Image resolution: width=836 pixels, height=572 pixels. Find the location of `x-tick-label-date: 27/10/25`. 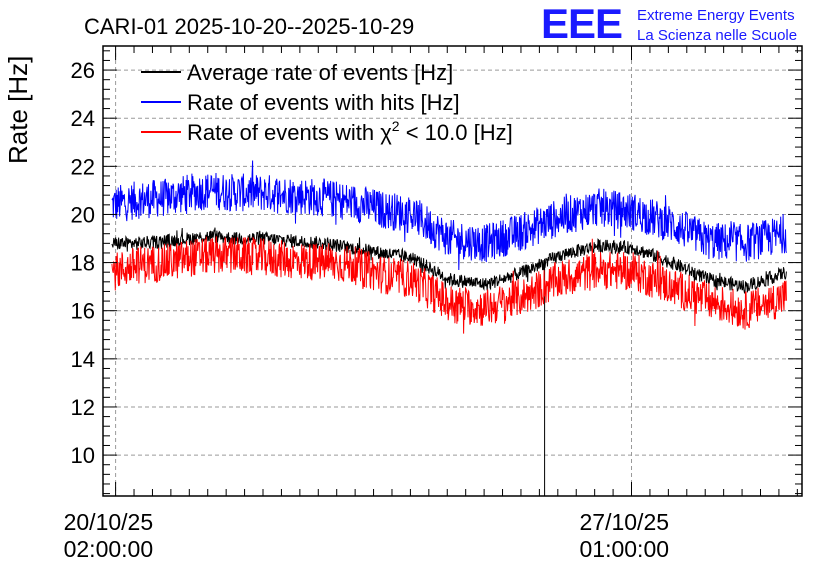

x-tick-label-date: 27/10/25 is located at coordinates (625, 522).